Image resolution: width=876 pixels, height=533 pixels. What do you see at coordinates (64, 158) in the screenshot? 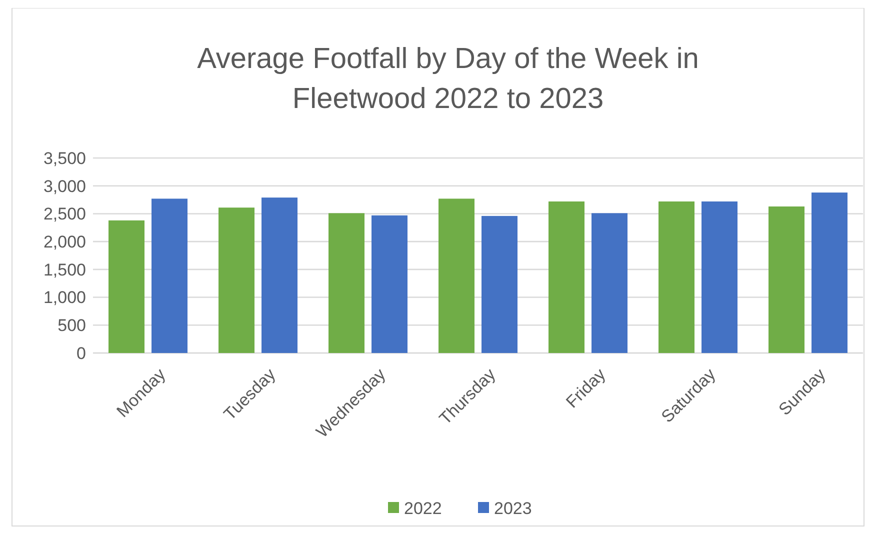
I see `y-tick-label: 3,500` at bounding box center [64, 158].